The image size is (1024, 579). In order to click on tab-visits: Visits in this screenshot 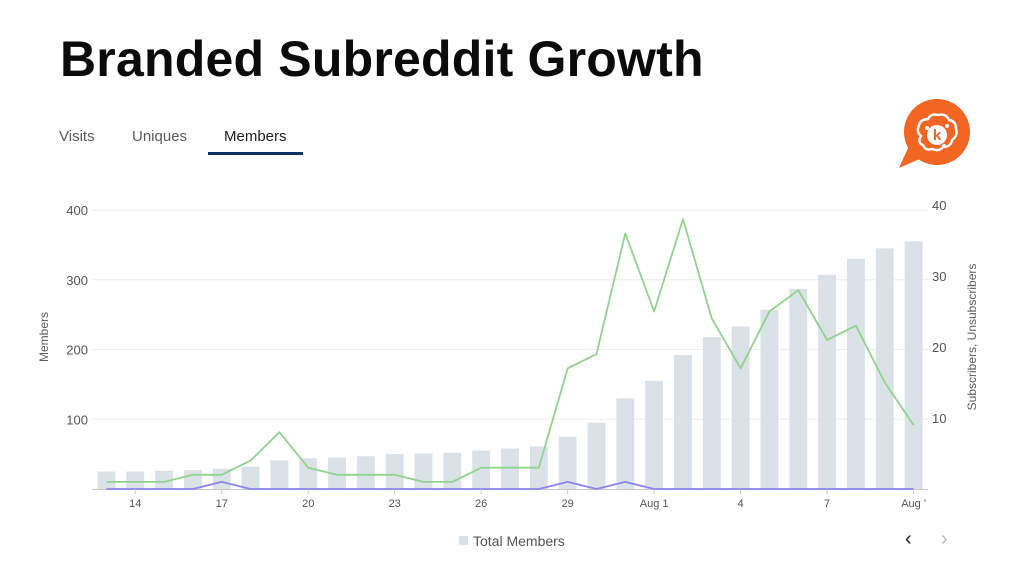, I will do `click(77, 136)`.